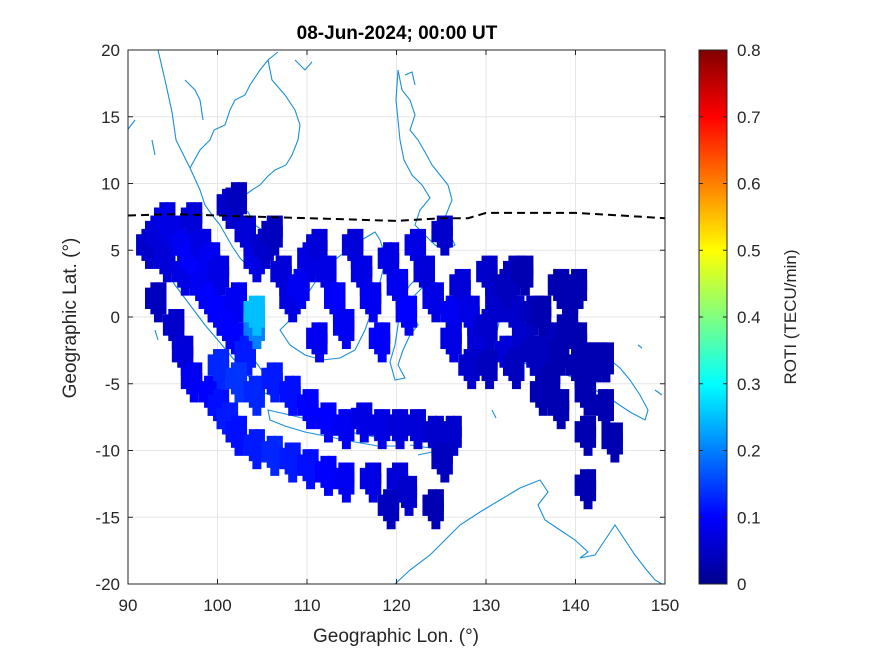 Image resolution: width=875 pixels, height=656 pixels. I want to click on coastline-australia, so click(528, 531).